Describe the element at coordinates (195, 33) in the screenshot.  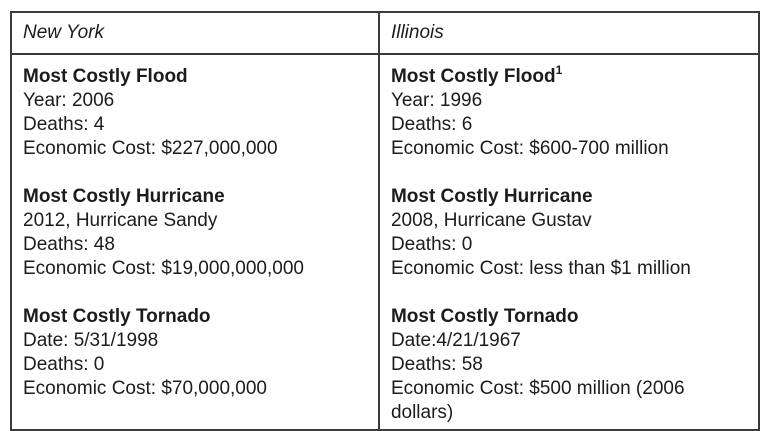
I see `column-header-new-york: New York` at that location.